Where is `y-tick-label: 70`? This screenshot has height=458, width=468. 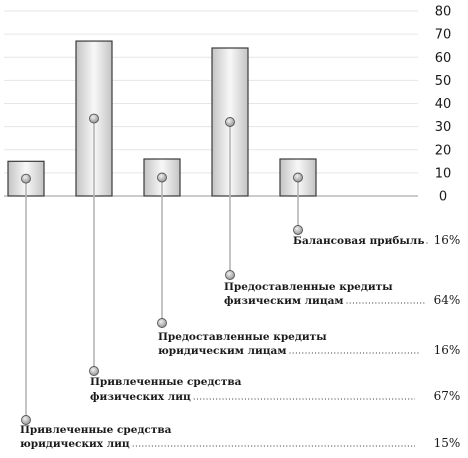
y-tick-label: 70 is located at coordinates (443, 35).